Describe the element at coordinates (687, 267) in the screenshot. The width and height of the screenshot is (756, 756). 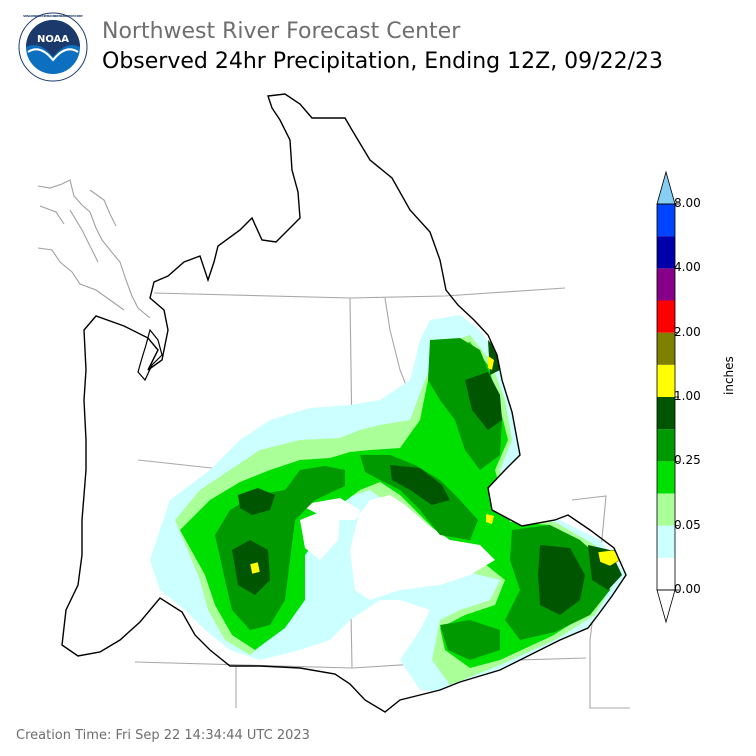
I see `colorbar-tick-label: 4.00` at that location.